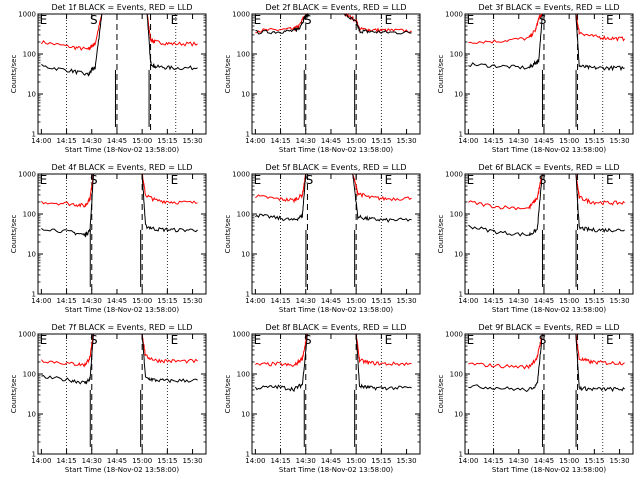  Describe the element at coordinates (335, 327) in the screenshot. I see `chart-title: Det 8f BLACK = Events, RED = LLD` at that location.